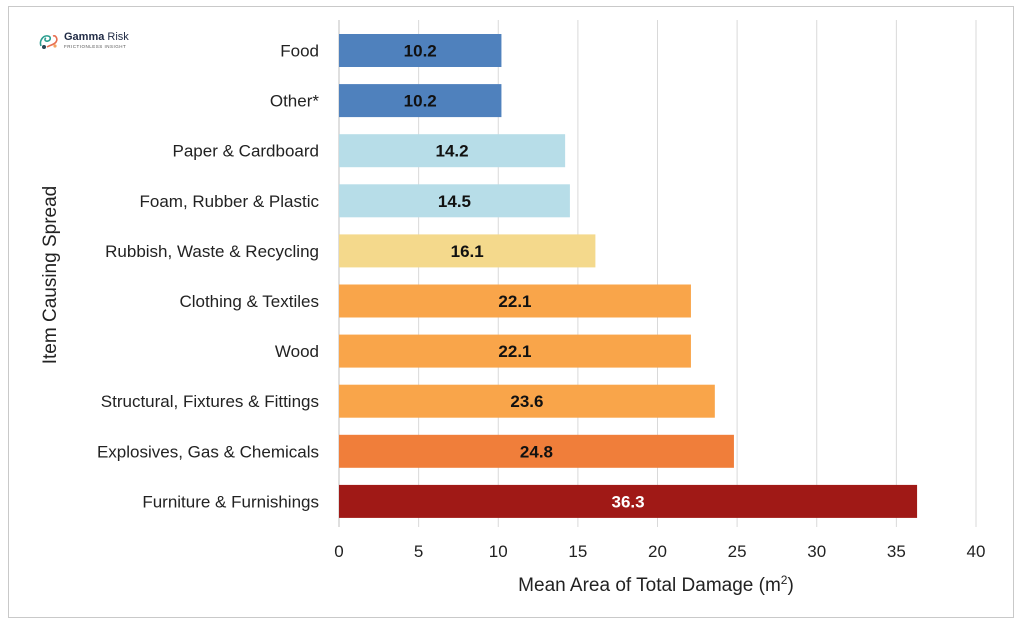 This screenshot has width=1024, height=626. I want to click on x-tick-label: 35, so click(896, 551).